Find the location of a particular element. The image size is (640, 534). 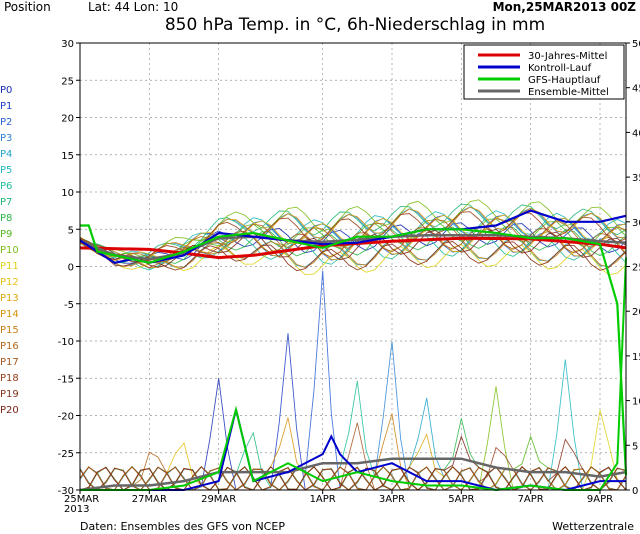

left-tick-label-2: 20 is located at coordinates (67, 119).